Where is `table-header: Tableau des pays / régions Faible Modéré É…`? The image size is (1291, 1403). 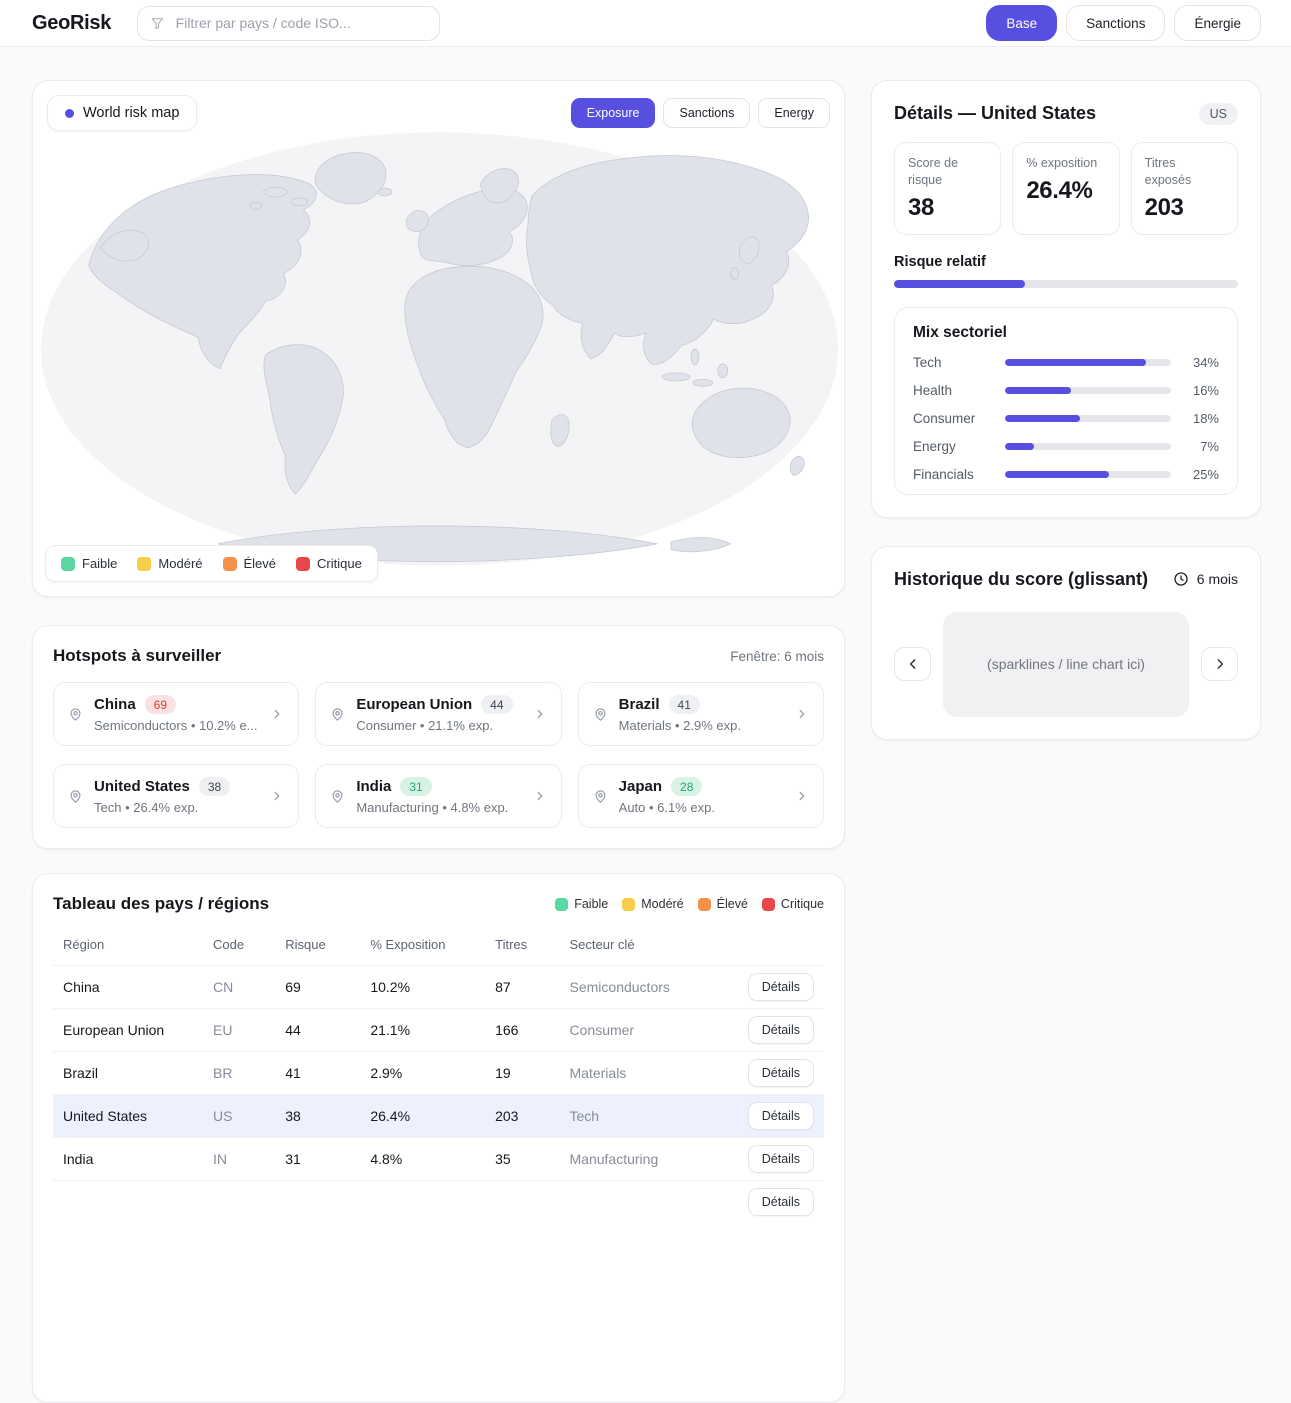 table-header: Tableau des pays / régions Faible Modéré É… is located at coordinates (438, 904).